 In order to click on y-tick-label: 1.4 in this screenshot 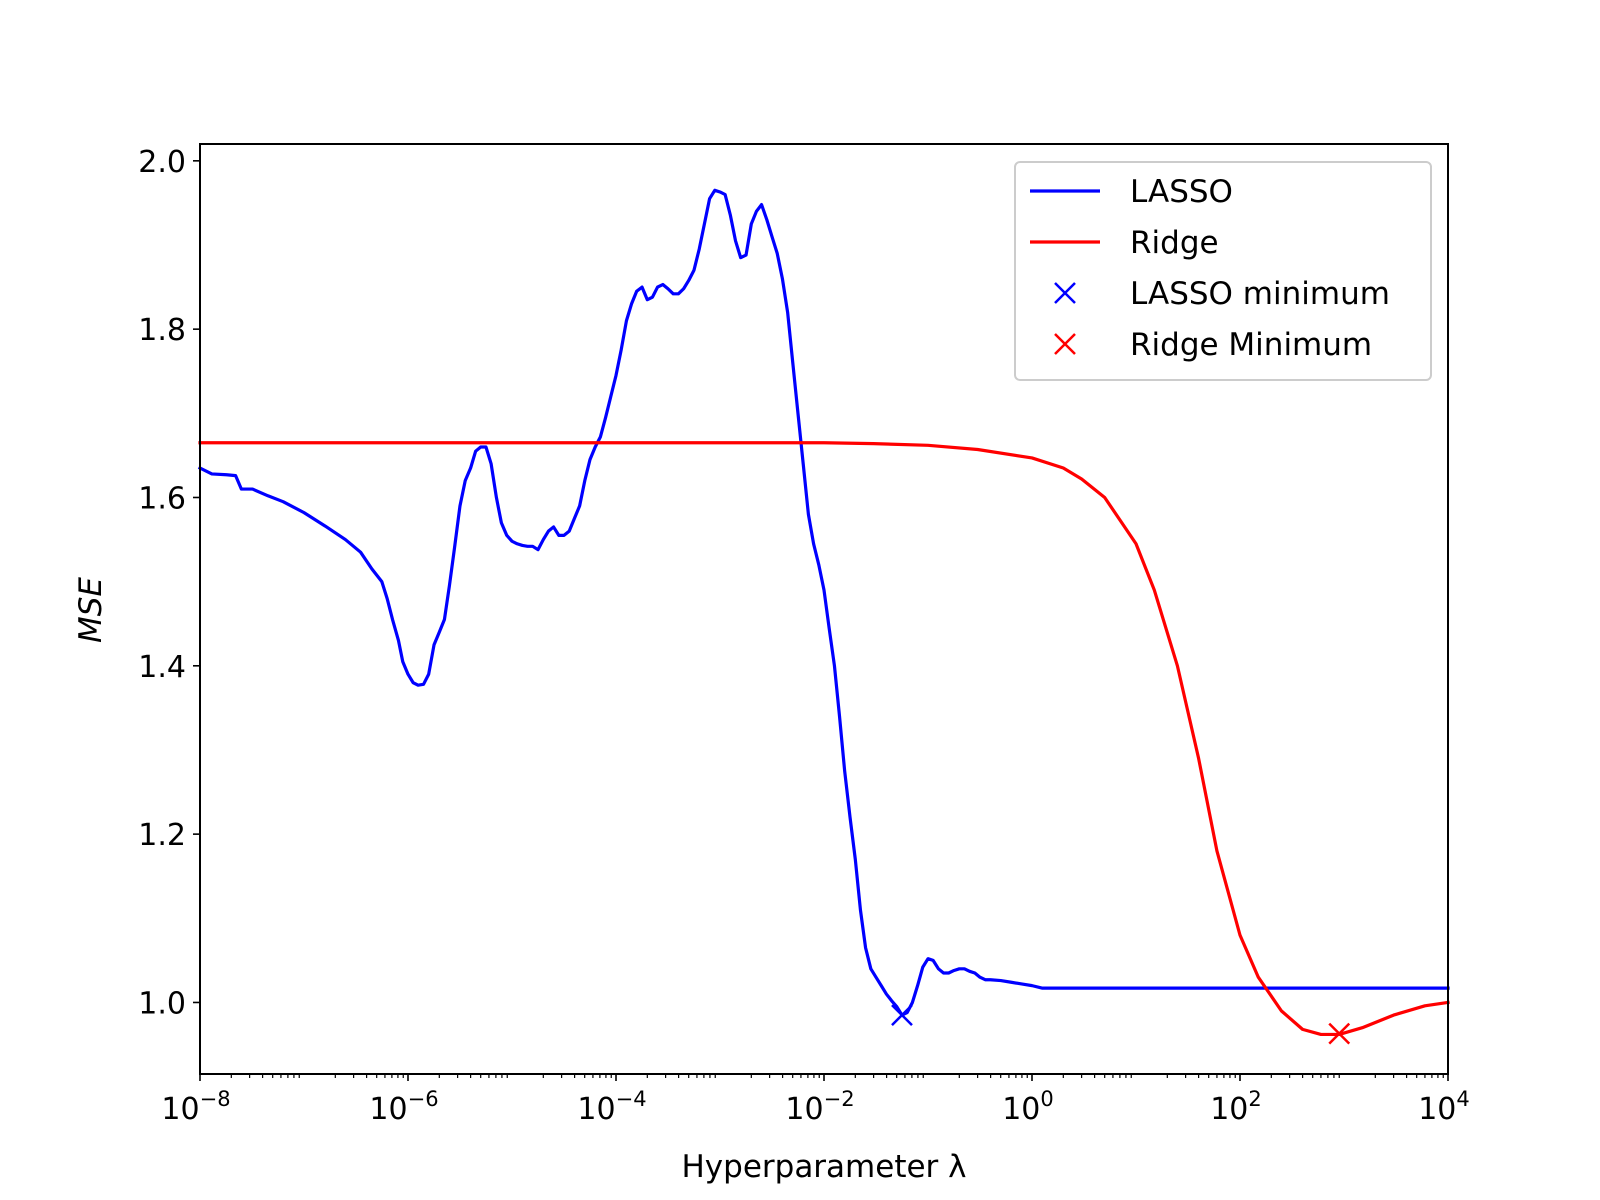, I will do `click(162, 667)`.